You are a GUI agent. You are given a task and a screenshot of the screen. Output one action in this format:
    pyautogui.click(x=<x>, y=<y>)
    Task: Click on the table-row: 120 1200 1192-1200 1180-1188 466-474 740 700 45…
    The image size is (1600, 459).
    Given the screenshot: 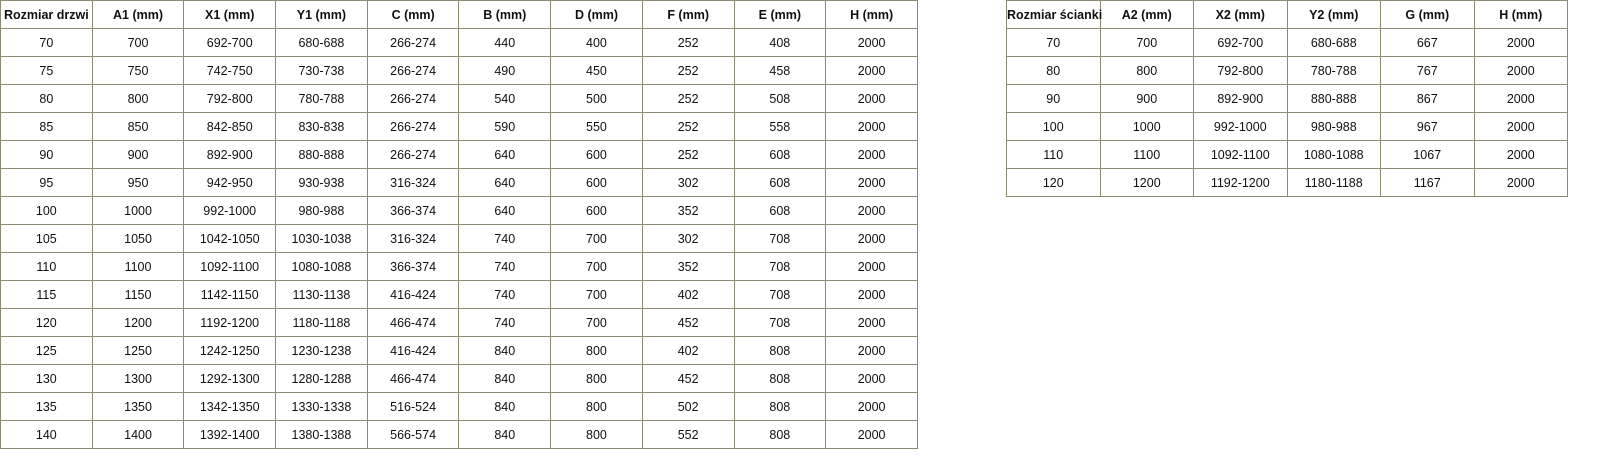 What is the action you would take?
    pyautogui.click(x=459, y=322)
    